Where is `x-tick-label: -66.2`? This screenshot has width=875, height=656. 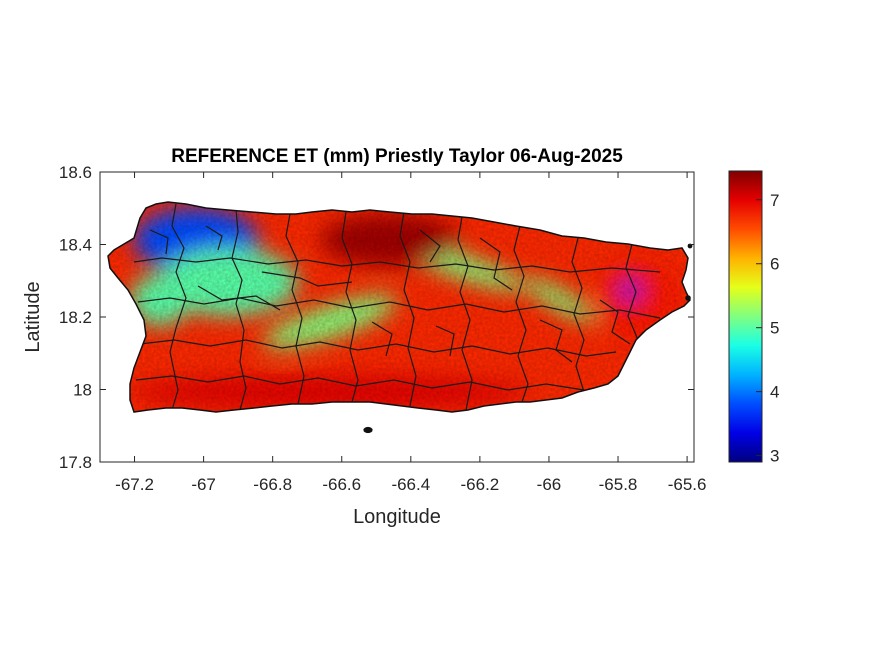
x-tick-label: -66.2 is located at coordinates (480, 484).